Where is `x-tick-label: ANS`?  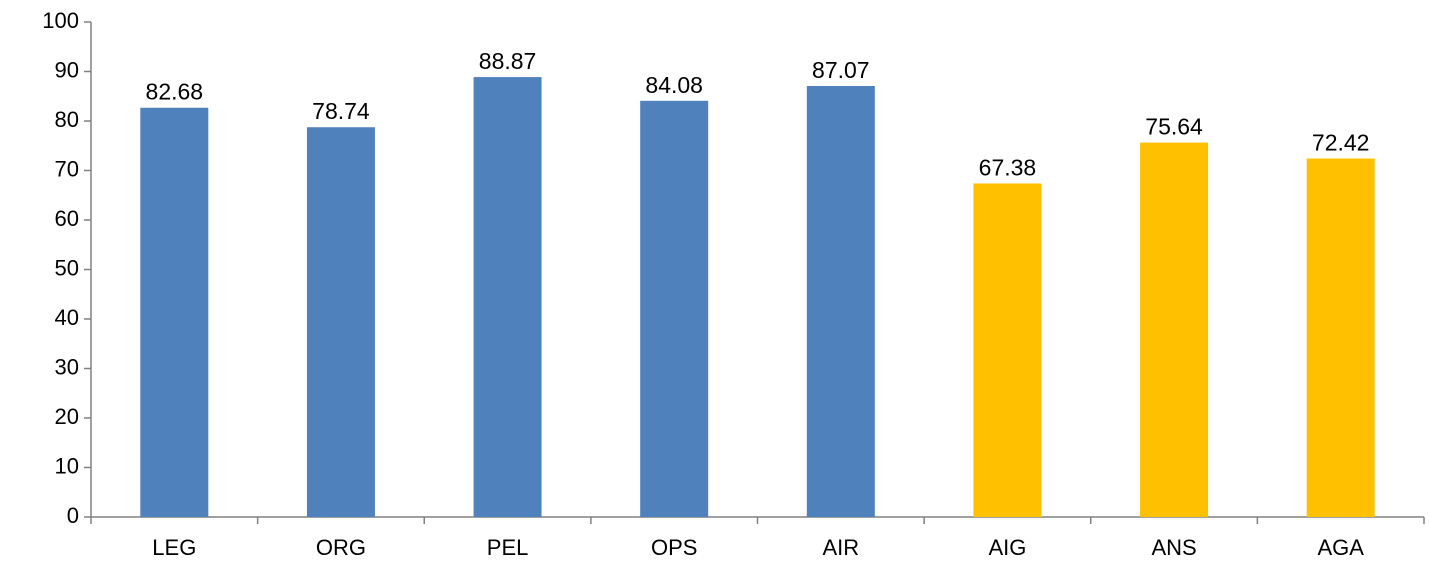
x-tick-label: ANS is located at coordinates (1173, 547).